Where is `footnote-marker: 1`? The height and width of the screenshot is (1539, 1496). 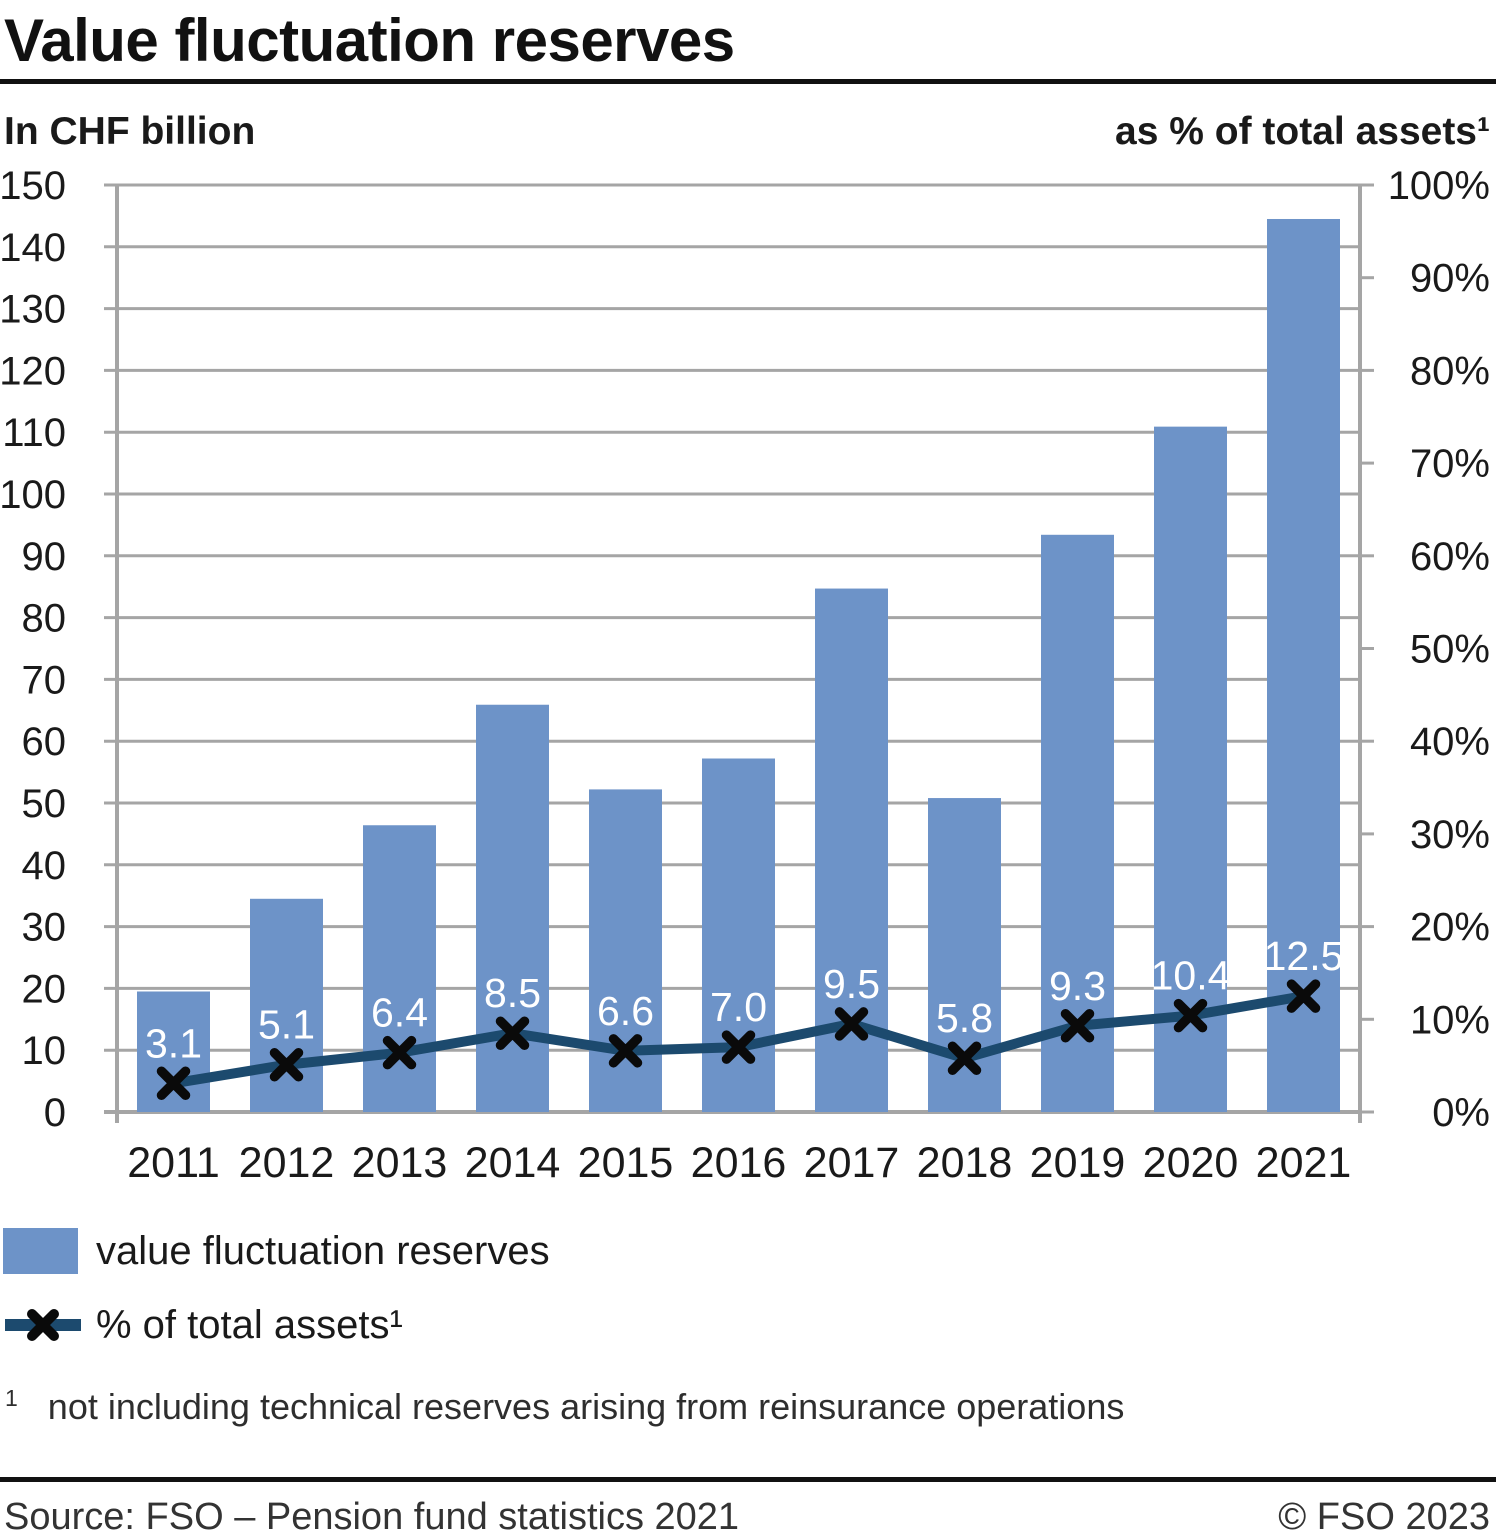
footnote-marker: 1 is located at coordinates (11, 1398).